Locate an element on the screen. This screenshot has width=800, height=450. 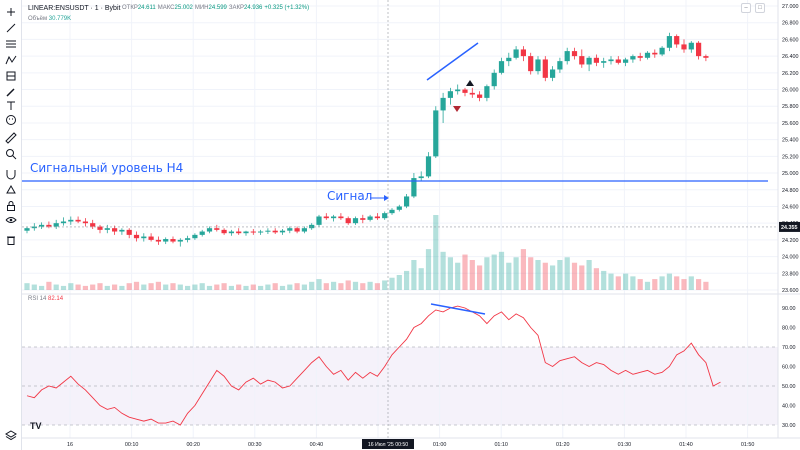
price-axis-label: 25.600 is located at coordinates (790, 124).